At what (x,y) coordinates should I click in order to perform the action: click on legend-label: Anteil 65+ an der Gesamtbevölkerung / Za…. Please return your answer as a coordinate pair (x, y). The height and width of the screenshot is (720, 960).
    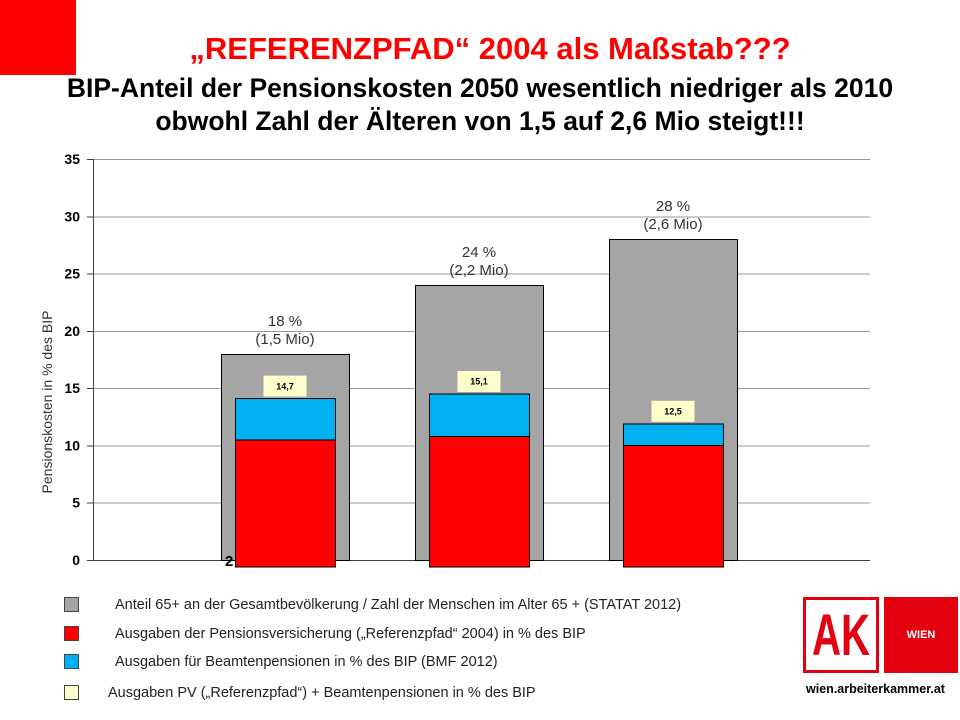
    Looking at the image, I should click on (398, 605).